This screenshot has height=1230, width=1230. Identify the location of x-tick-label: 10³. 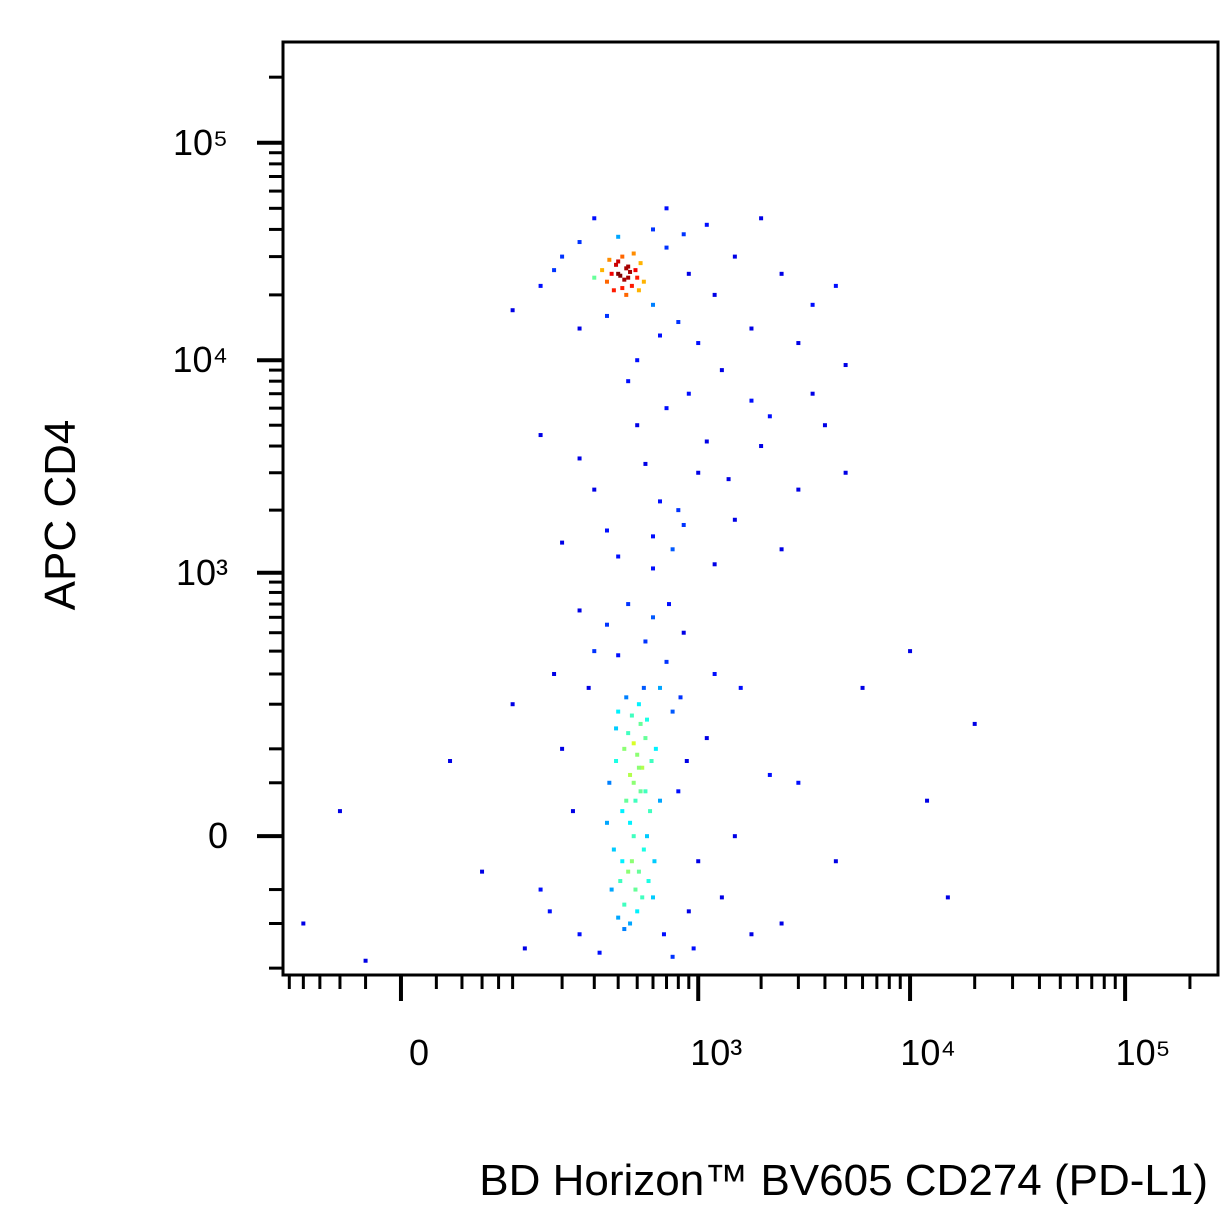
(716, 1052).